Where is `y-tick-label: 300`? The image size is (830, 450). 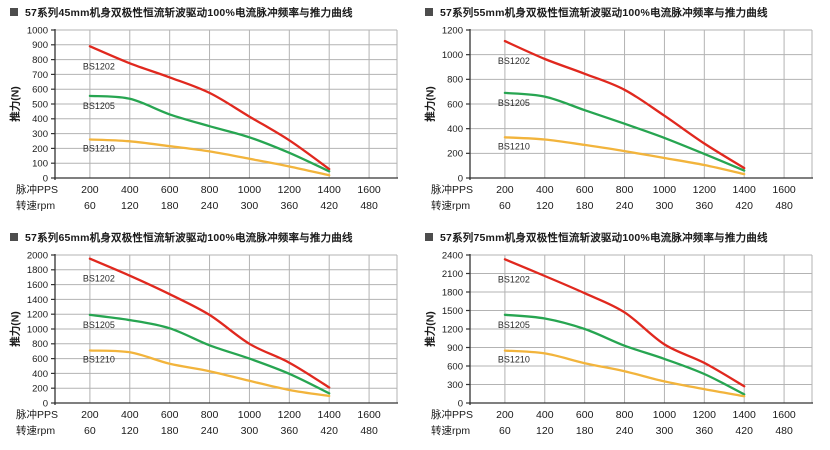 y-tick-label: 300 is located at coordinates (40, 134).